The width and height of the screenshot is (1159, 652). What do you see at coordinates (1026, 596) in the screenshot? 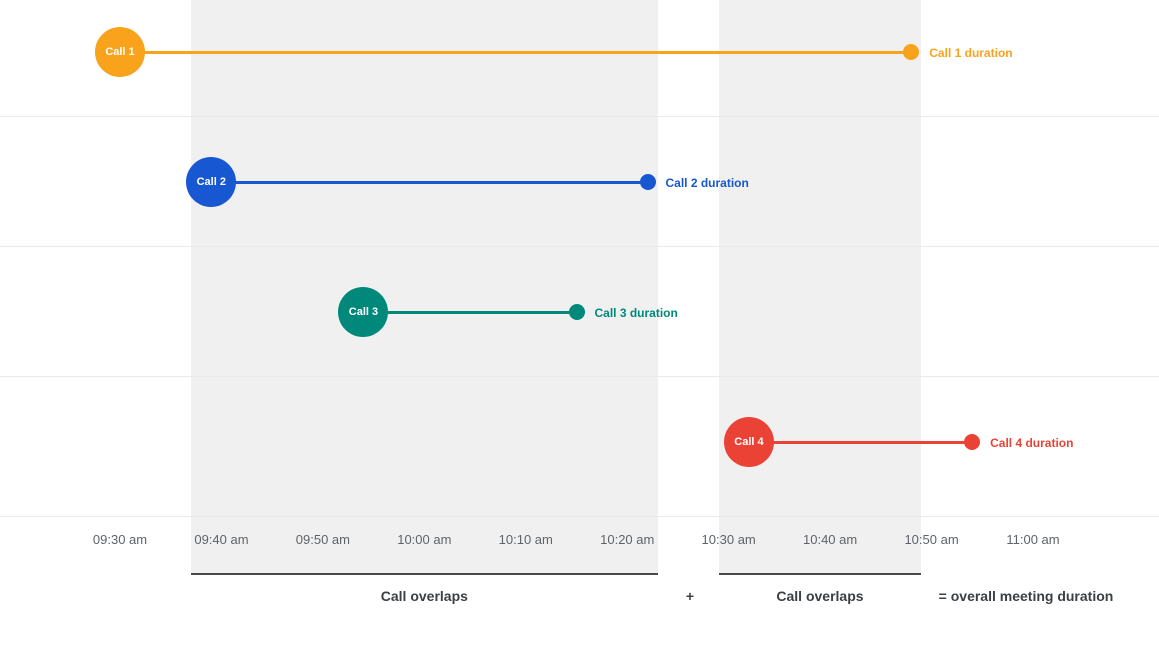
I see `overall-duration-label: = overall meeting duration` at bounding box center [1026, 596].